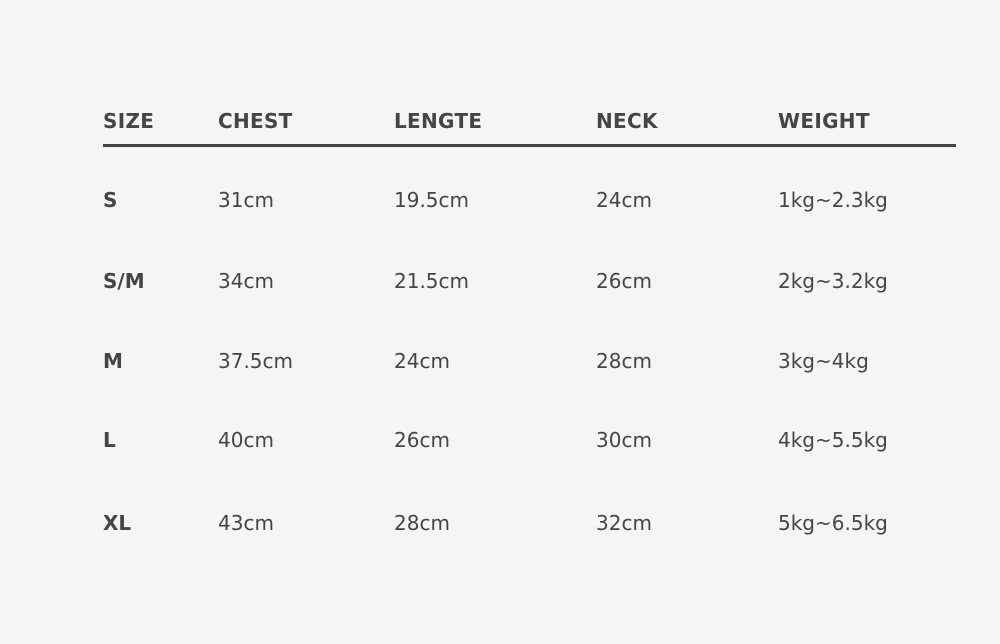  What do you see at coordinates (255, 121) in the screenshot?
I see `column-header-chest: CHEST` at bounding box center [255, 121].